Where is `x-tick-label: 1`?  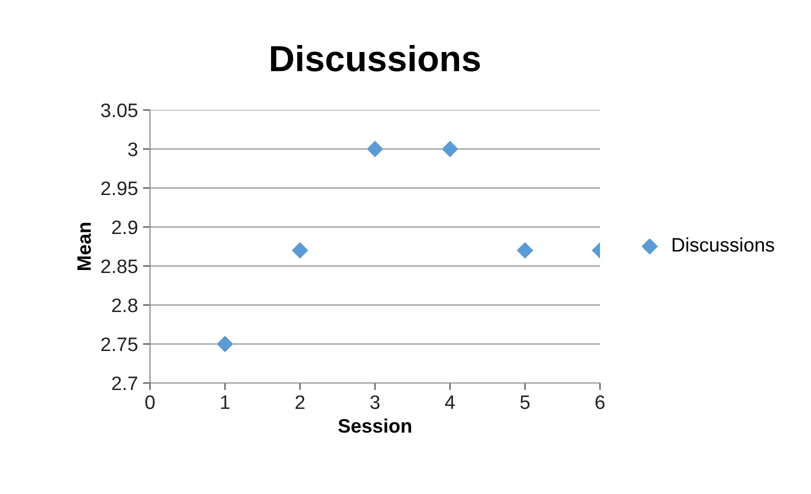
x-tick-label: 1 is located at coordinates (225, 402).